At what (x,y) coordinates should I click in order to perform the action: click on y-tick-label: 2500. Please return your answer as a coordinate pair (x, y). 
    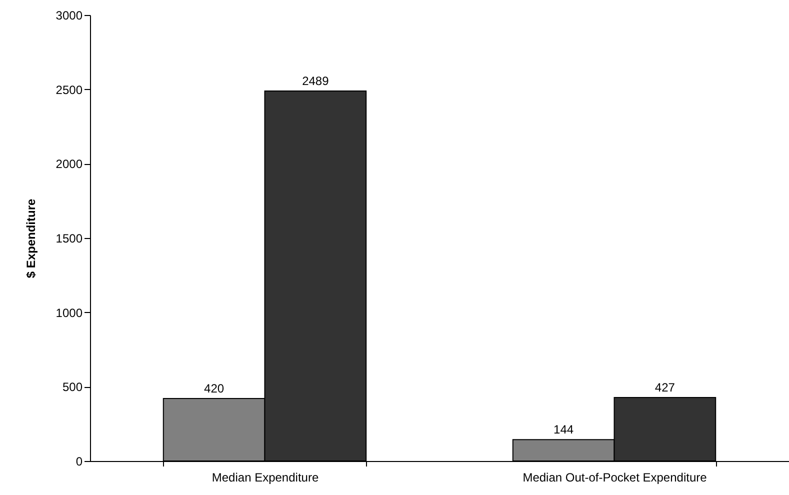
    Looking at the image, I should click on (69, 89).